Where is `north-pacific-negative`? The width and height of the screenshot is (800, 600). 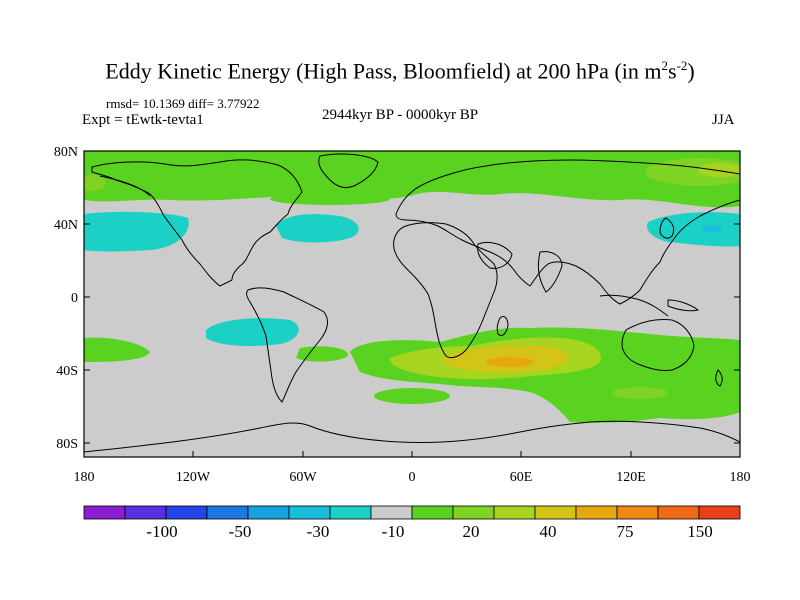
north-pacific-negative is located at coordinates (136, 231).